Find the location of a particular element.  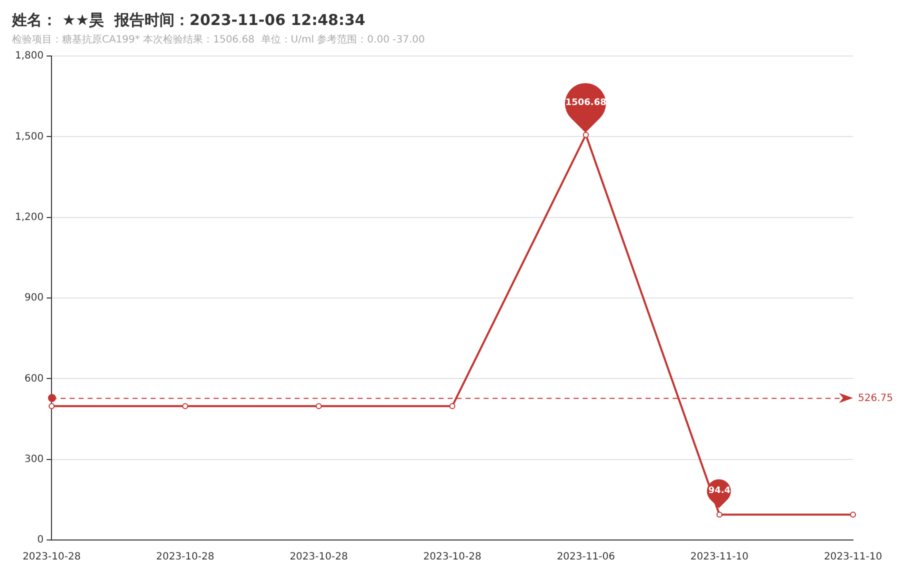

x-tick-label: 2023-11-06 is located at coordinates (585, 557).